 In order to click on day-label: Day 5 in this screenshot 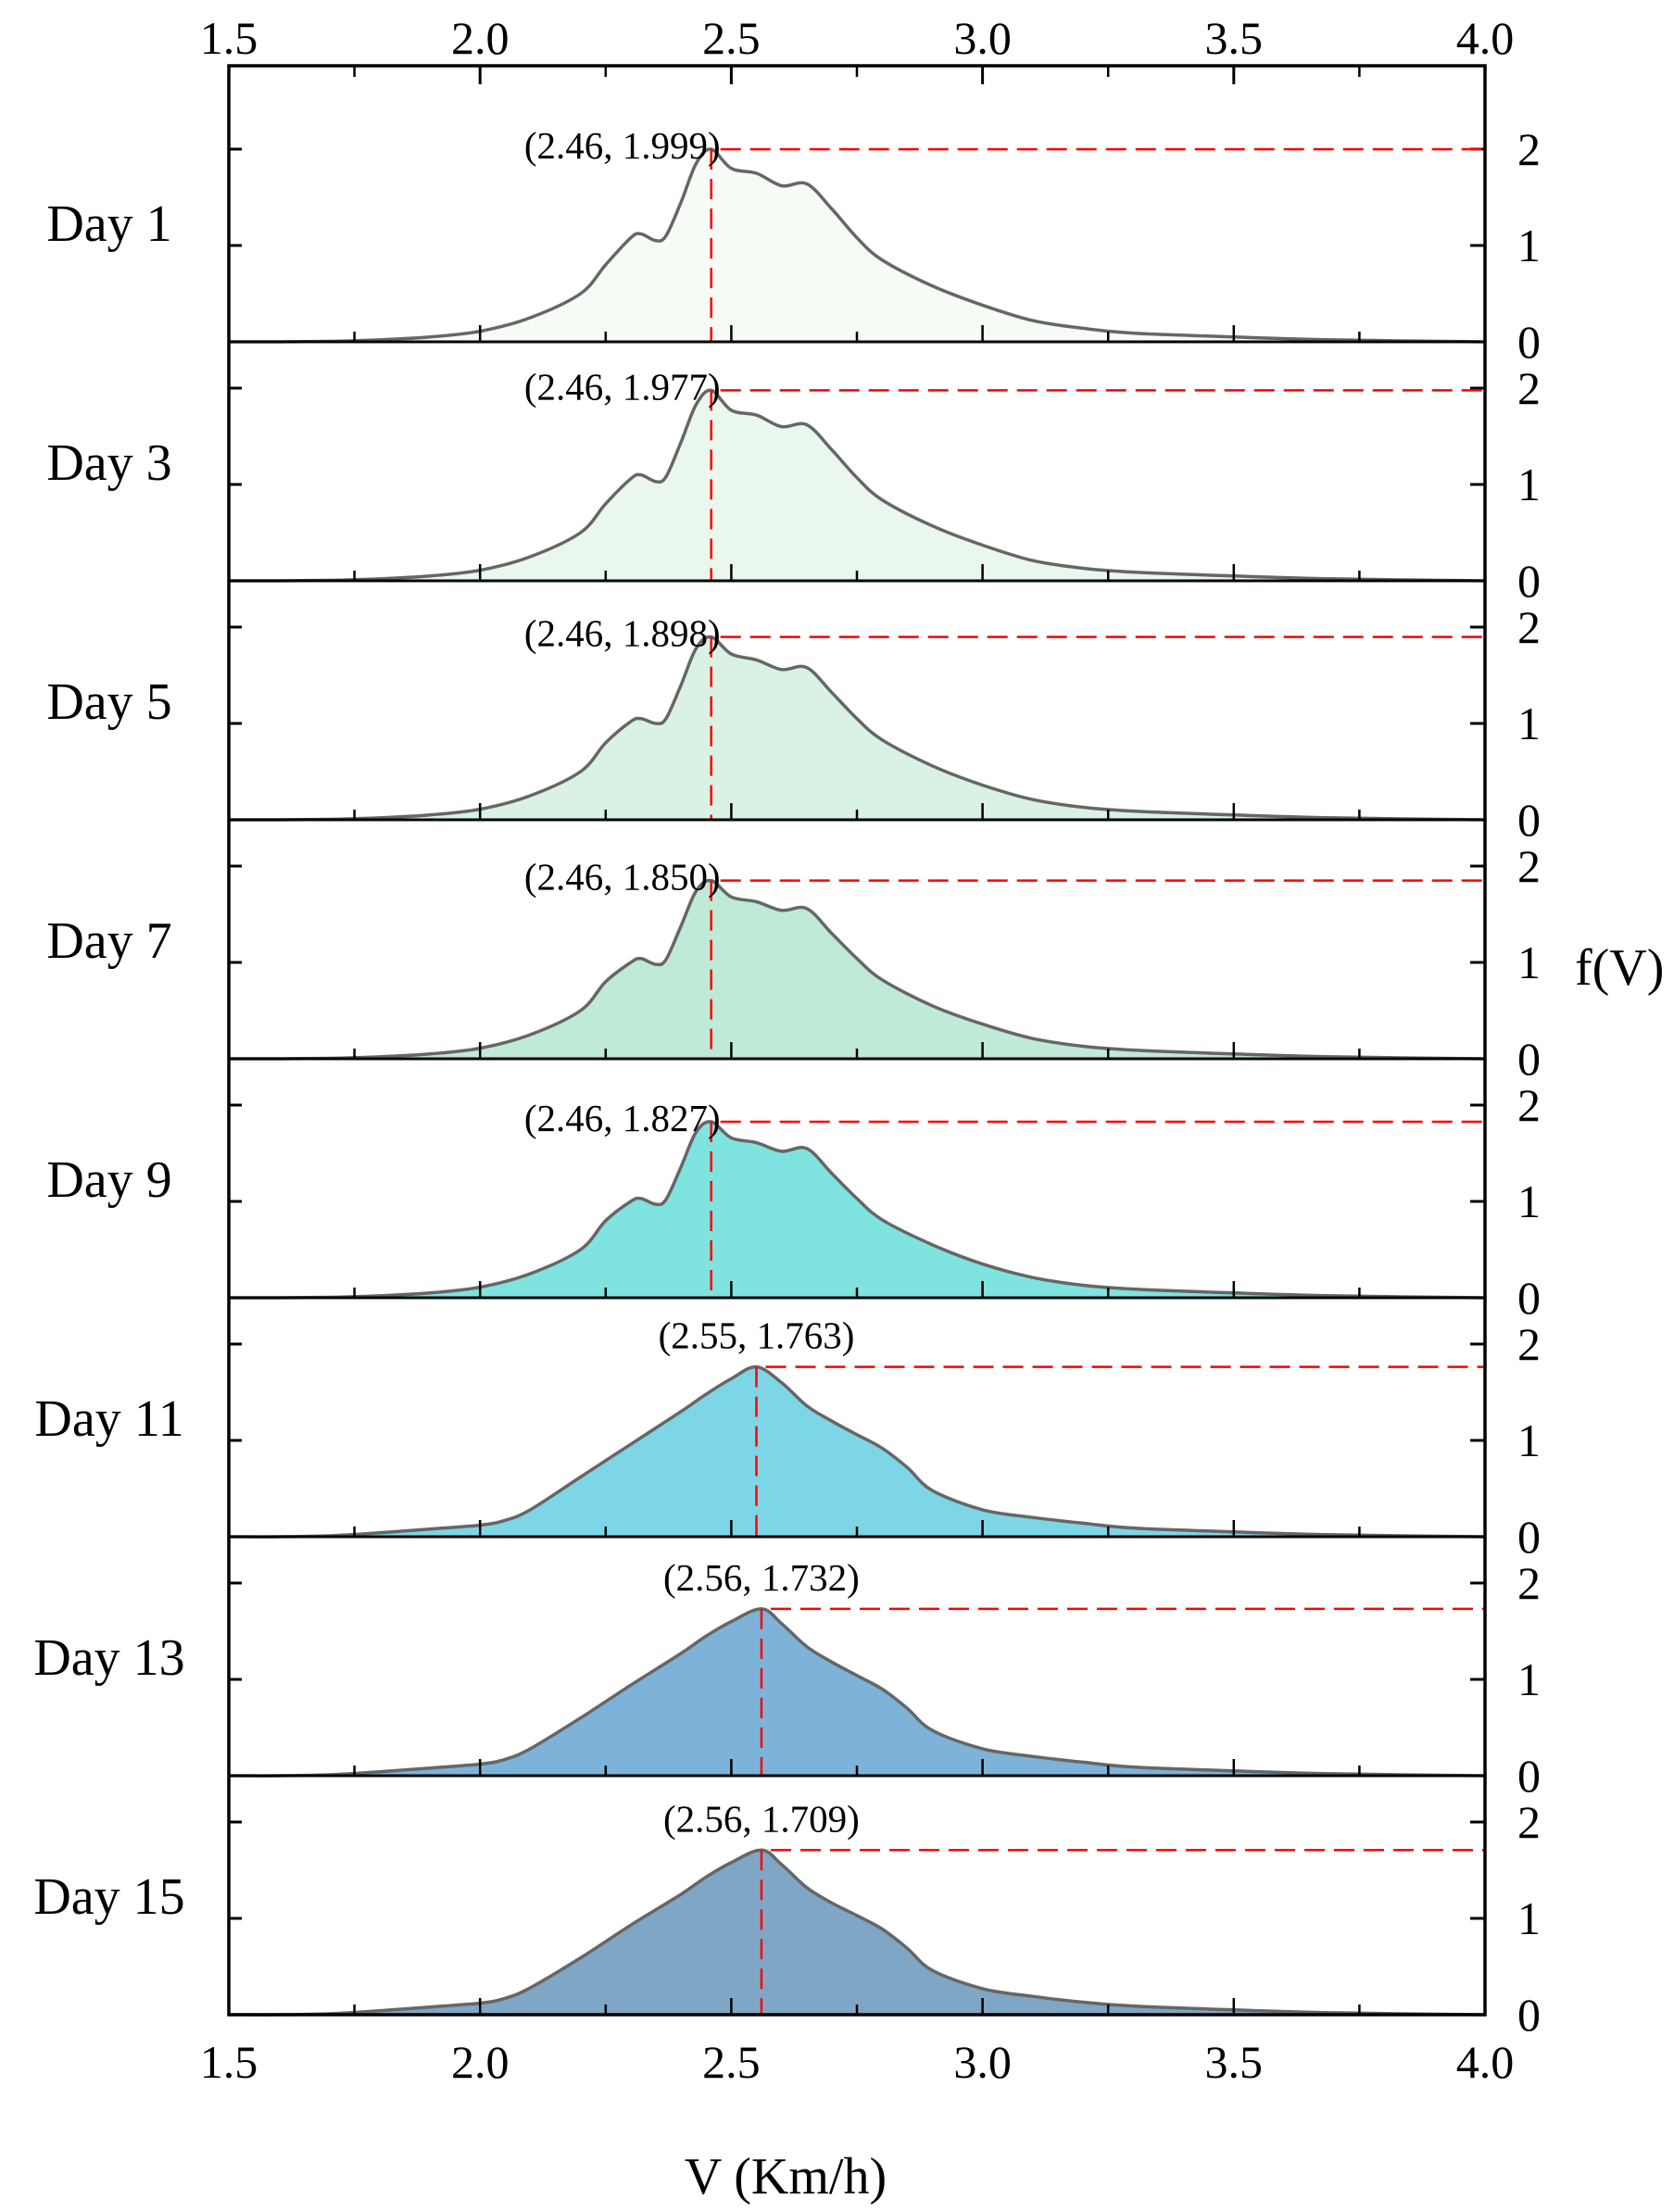, I will do `click(108, 702)`.